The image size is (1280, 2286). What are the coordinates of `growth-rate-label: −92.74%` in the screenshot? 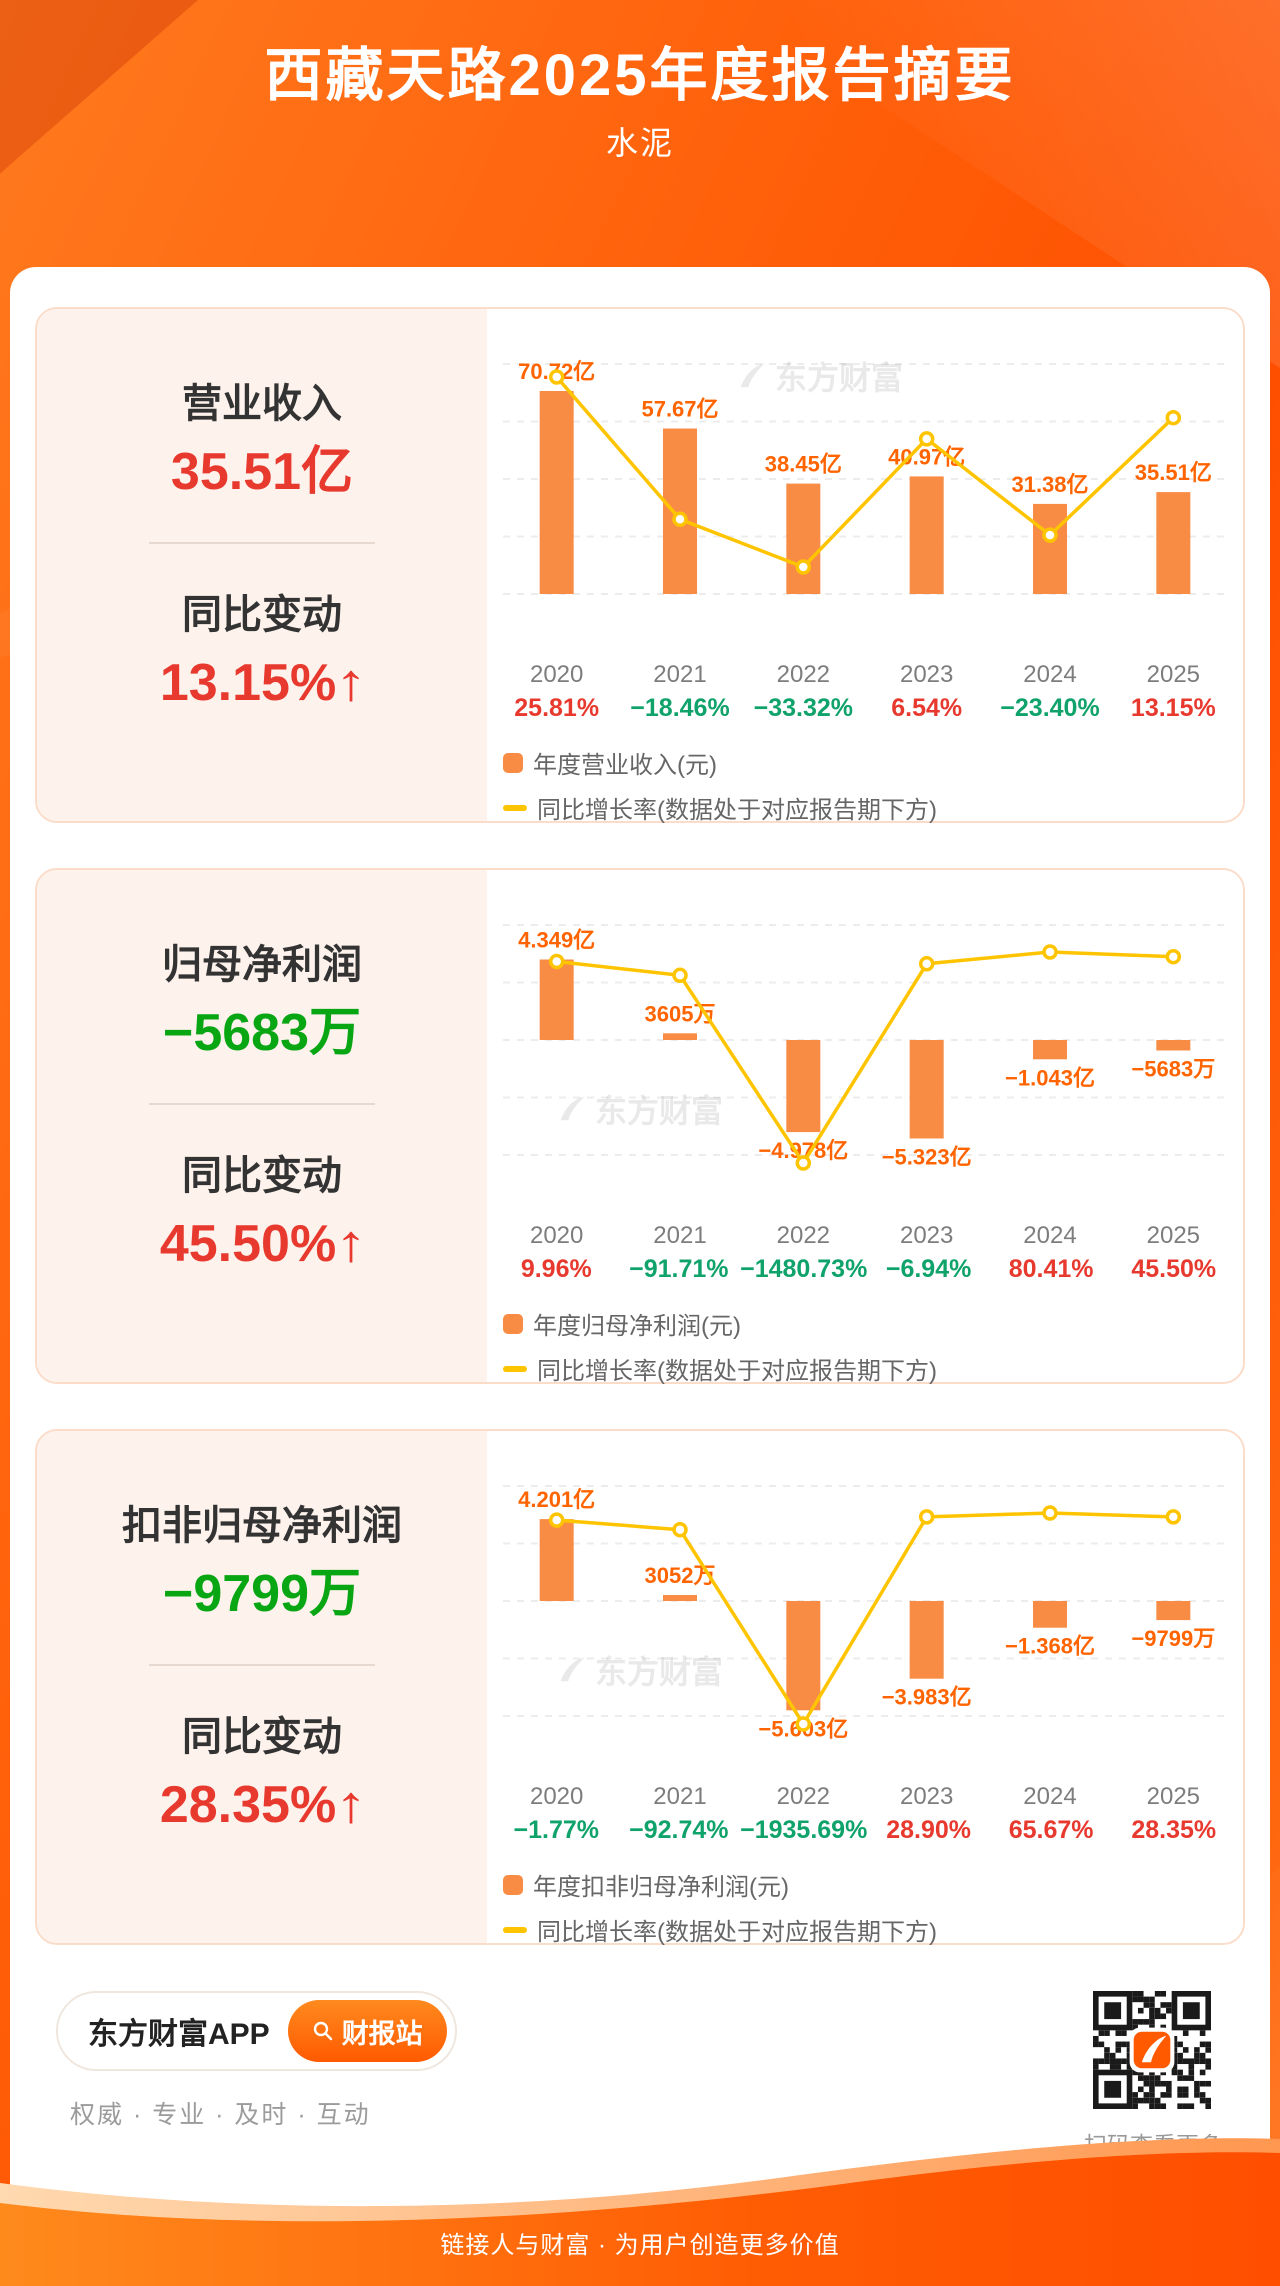 It's located at (679, 1830).